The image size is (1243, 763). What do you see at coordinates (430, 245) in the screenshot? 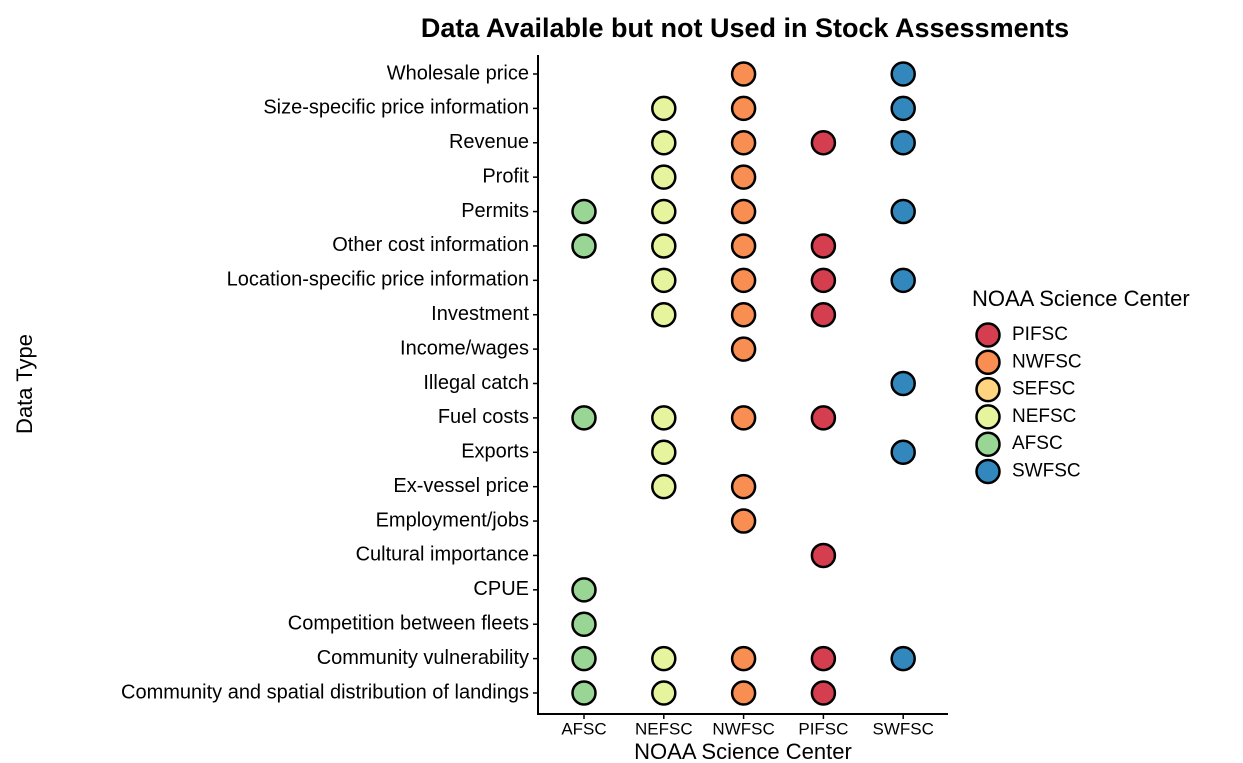
I see `y-tick-label: Other cost information` at bounding box center [430, 245].